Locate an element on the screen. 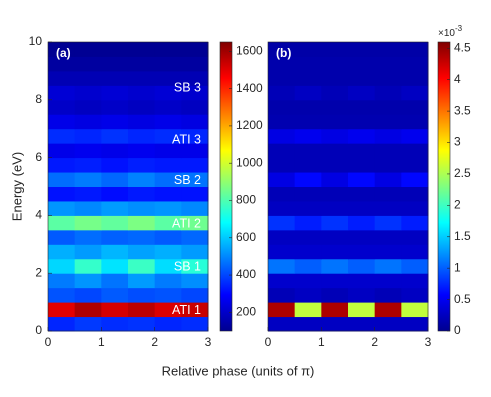 This screenshot has height=397, width=491. colorbar-tick-label: 3.5 is located at coordinates (462, 110).